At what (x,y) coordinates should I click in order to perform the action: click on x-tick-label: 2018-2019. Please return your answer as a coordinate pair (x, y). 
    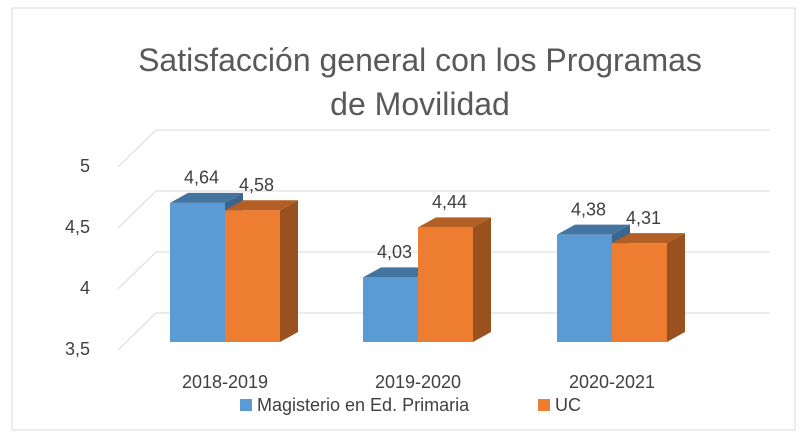
    Looking at the image, I should click on (225, 382).